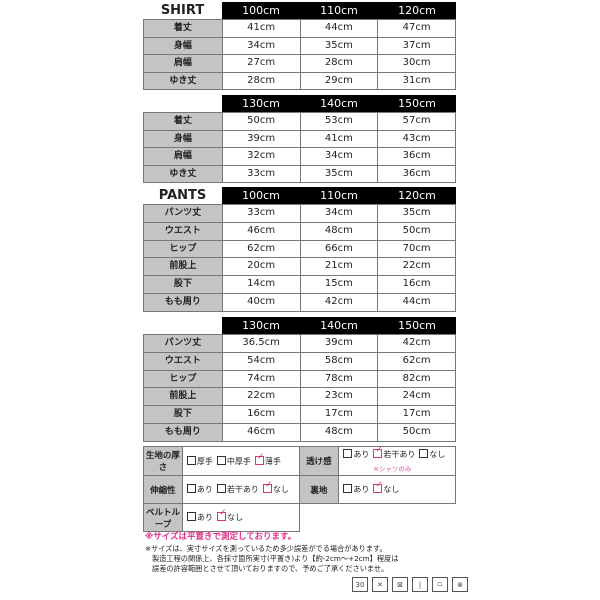  What do you see at coordinates (261, 103) in the screenshot?
I see `size-header: 130cm` at bounding box center [261, 103].